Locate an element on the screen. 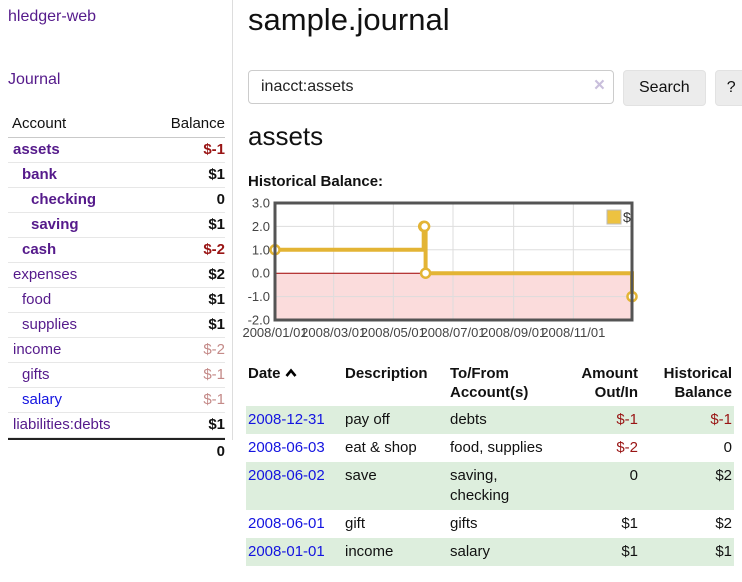 The width and height of the screenshot is (742, 582). sidebar-account-balance: 0 is located at coordinates (220, 199).